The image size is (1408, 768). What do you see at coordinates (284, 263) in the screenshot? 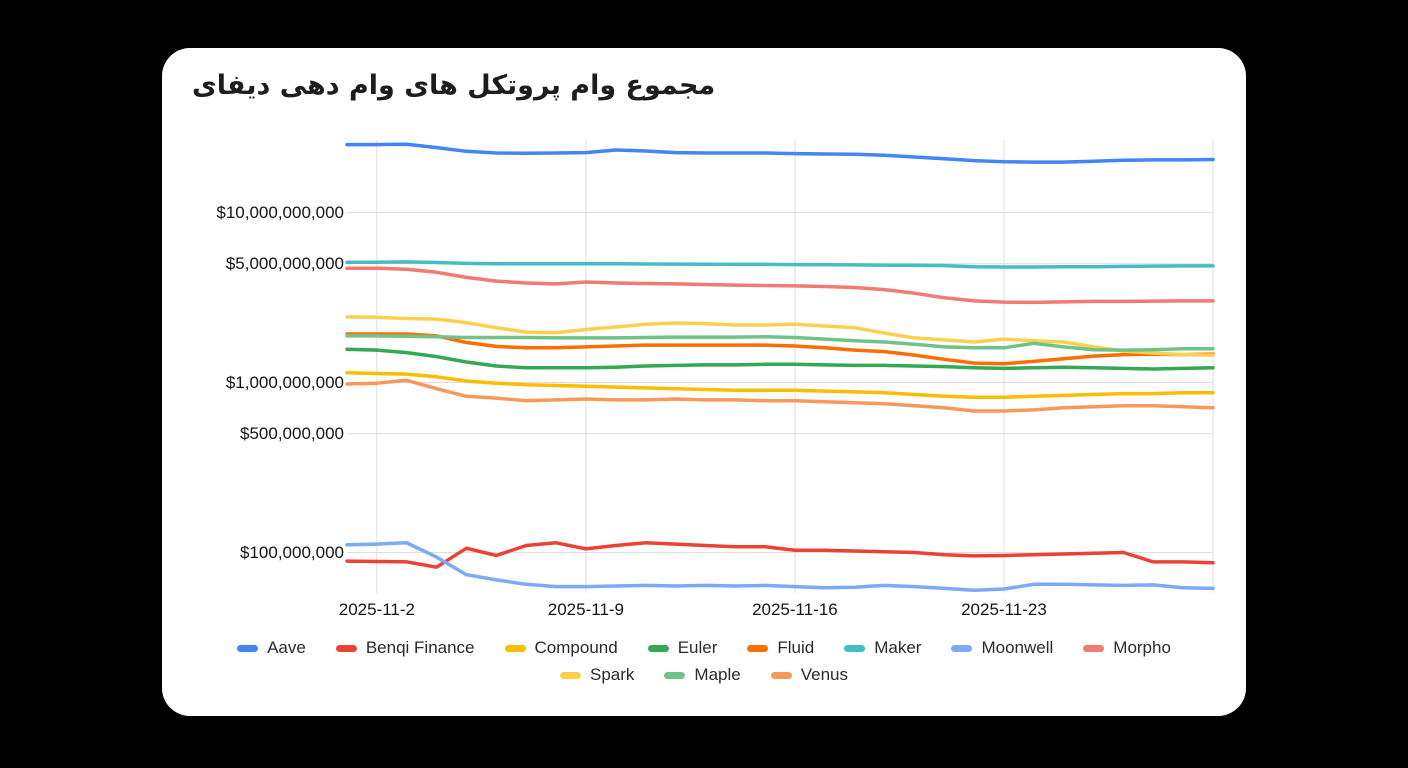
I see `y-axis-tick-label: $5,000,000,000` at bounding box center [284, 263].